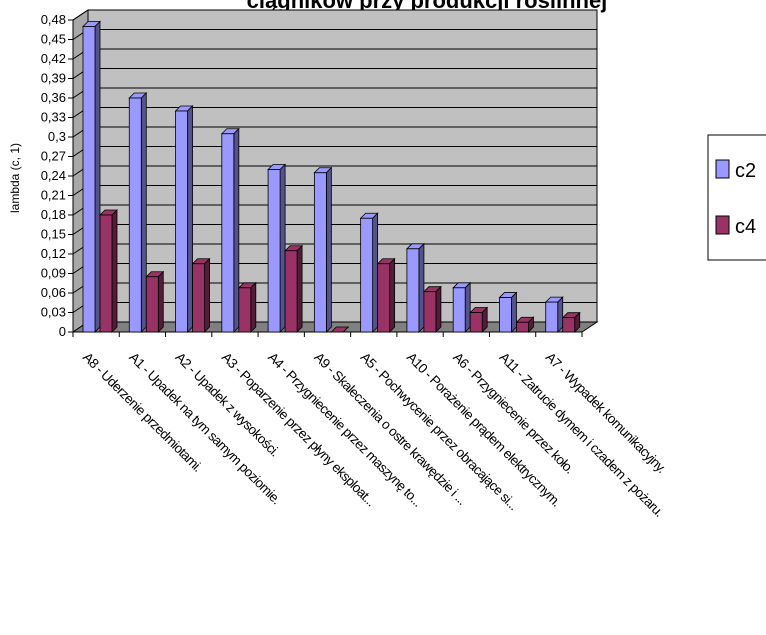 Image resolution: width=766 pixels, height=635 pixels. I want to click on y-tick-label: 0,48, so click(53, 19).